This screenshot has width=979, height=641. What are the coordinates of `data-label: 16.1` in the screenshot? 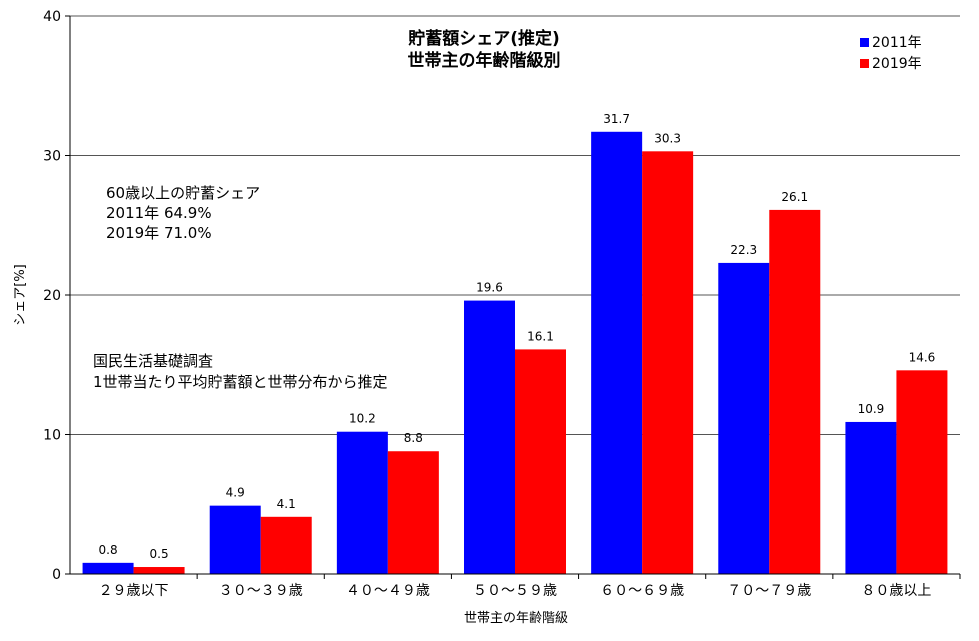 It's located at (540, 336).